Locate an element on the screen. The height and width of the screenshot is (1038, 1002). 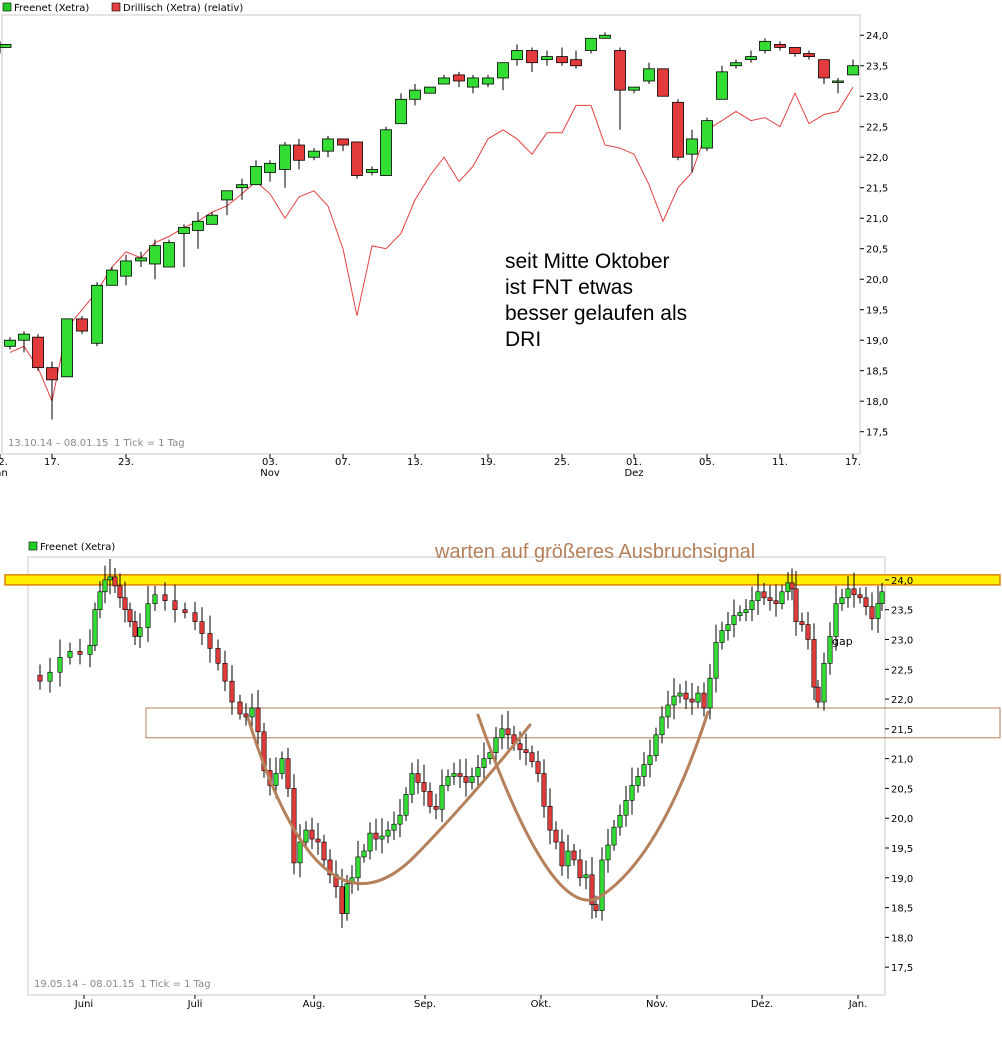
lower-title-annotation: warten auf größeres Ausbruchsignal is located at coordinates (594, 552).